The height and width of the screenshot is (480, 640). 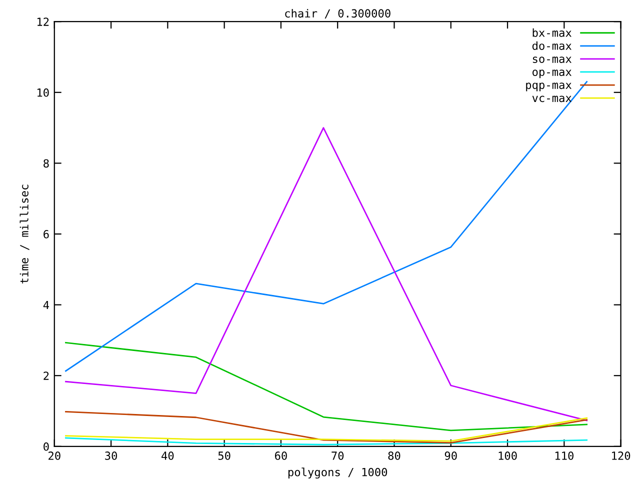 I want to click on y-tick-label: 0, so click(x=46, y=446).